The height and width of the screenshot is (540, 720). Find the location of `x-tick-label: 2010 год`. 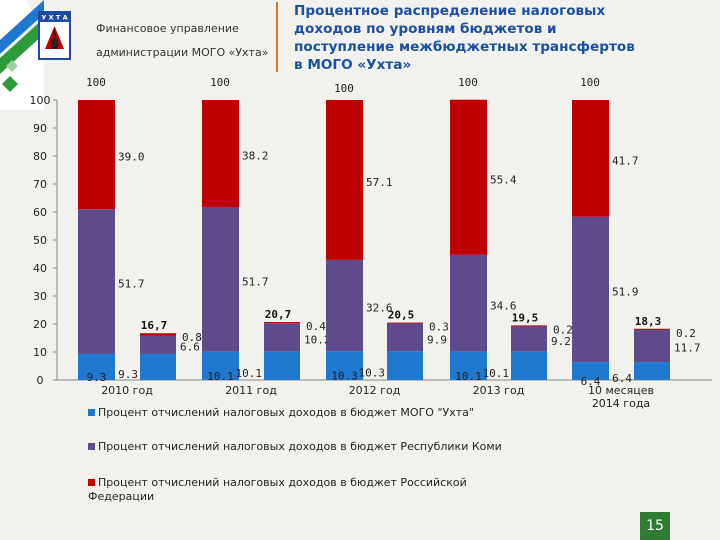

x-tick-label: 2010 год is located at coordinates (127, 390).